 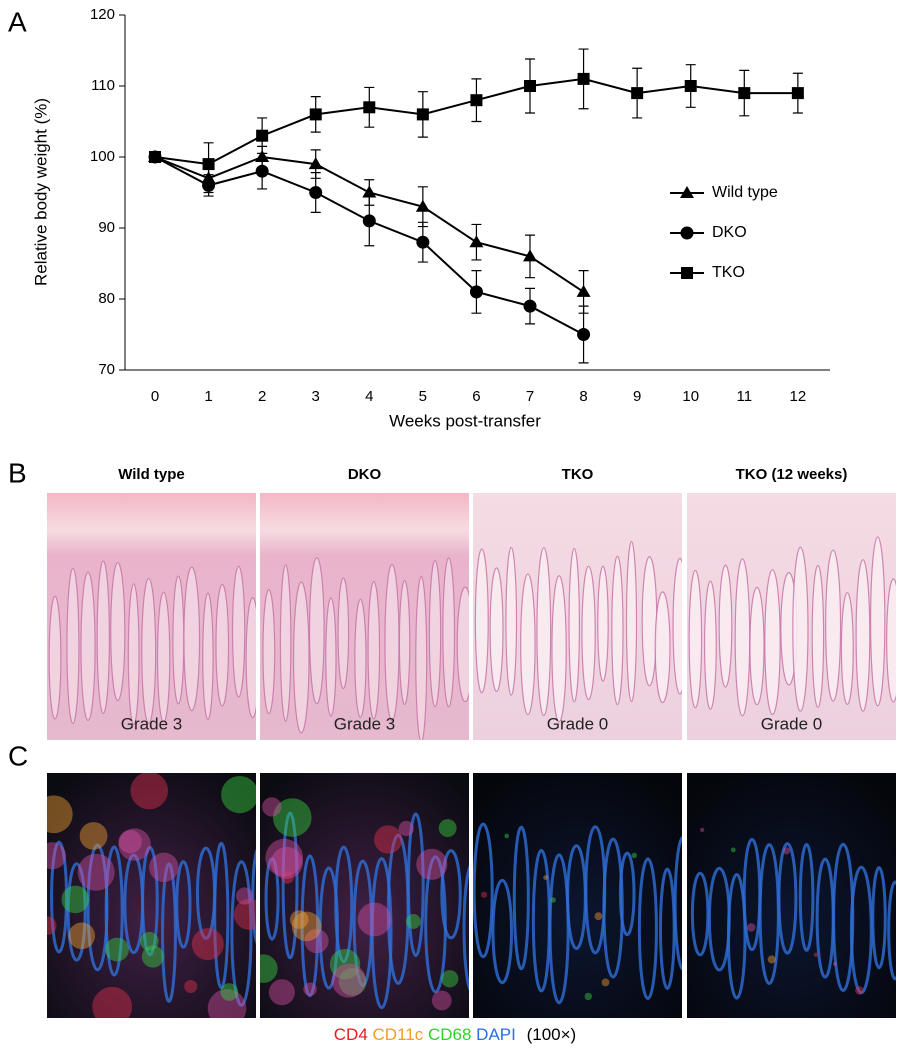 What do you see at coordinates (369, 396) in the screenshot?
I see `x-tick-label: 4` at bounding box center [369, 396].